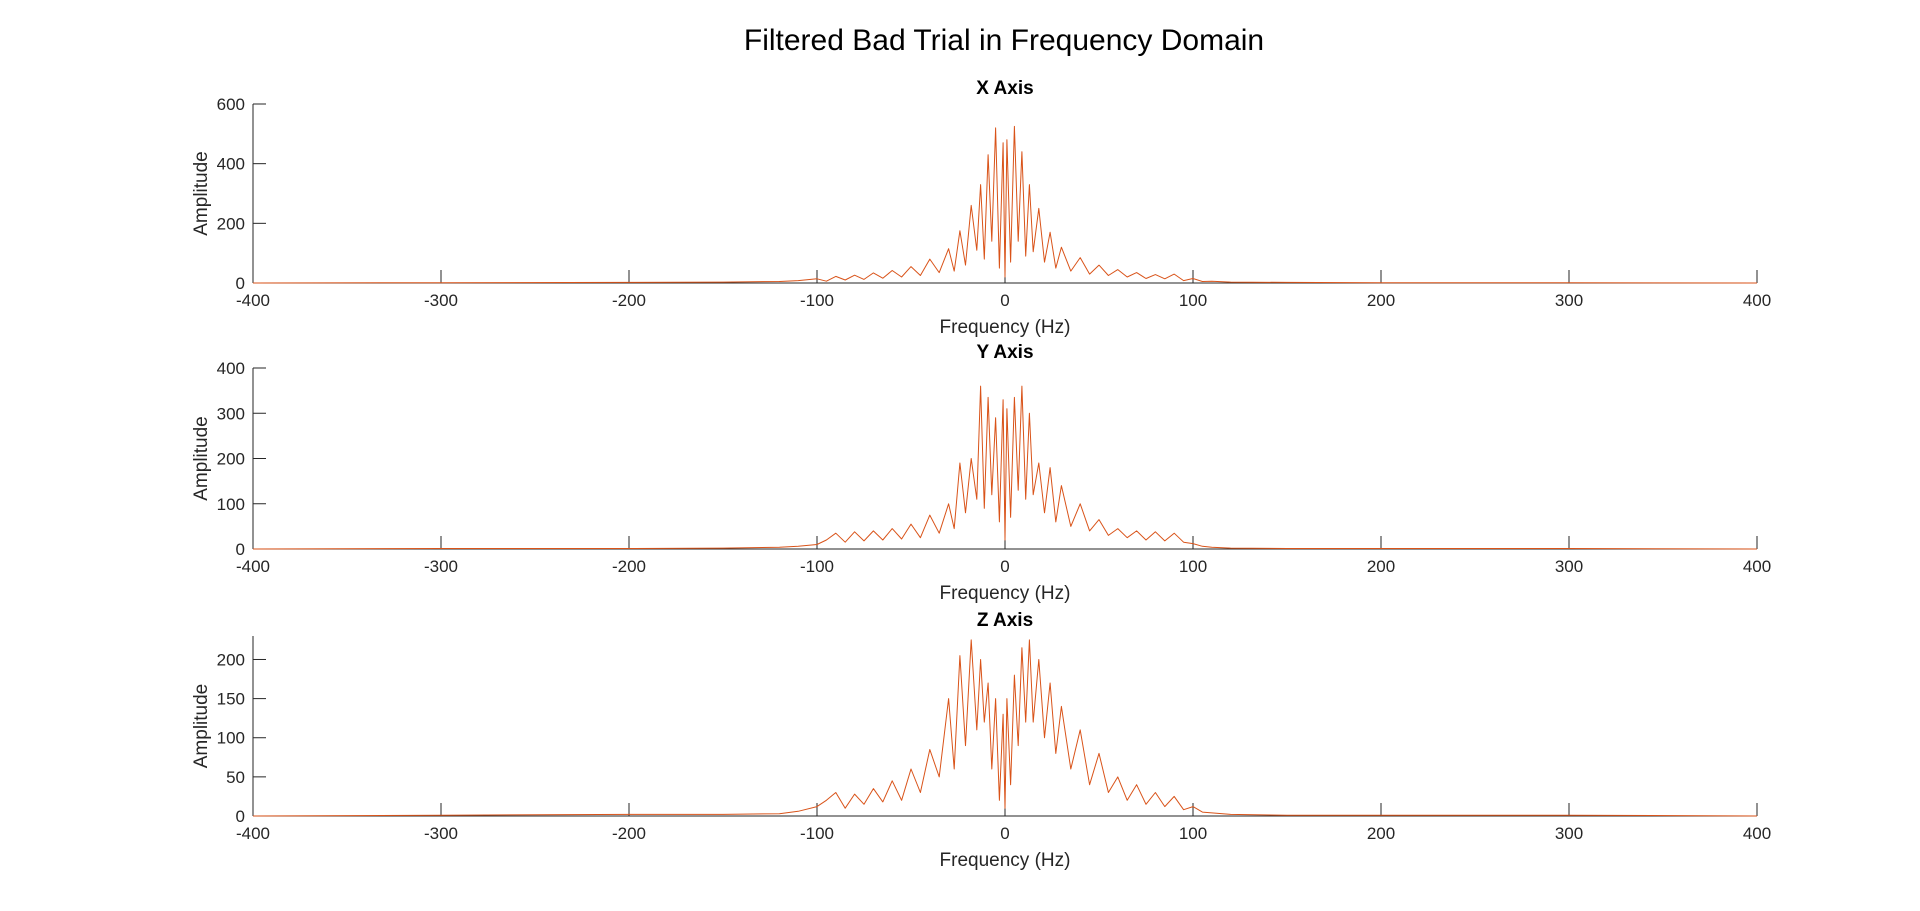 The width and height of the screenshot is (1920, 911). I want to click on y-tick-label: 150, so click(231, 699).